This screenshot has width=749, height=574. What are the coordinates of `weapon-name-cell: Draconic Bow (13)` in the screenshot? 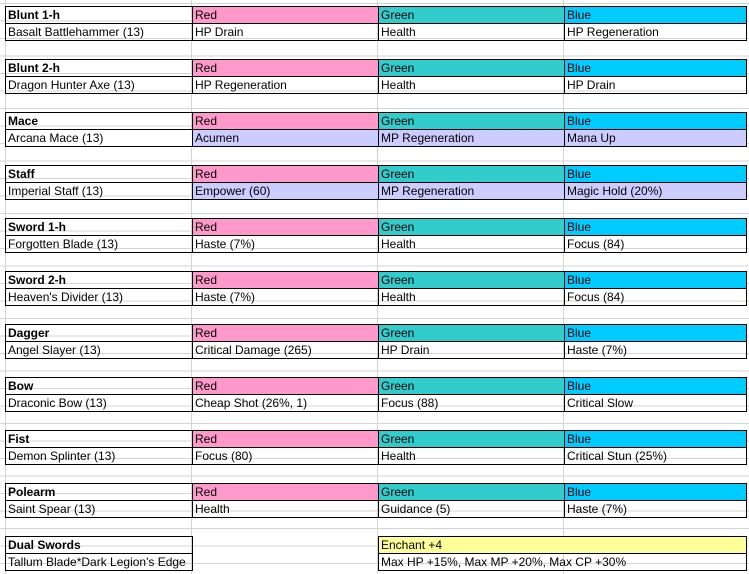 It's located at (99, 403).